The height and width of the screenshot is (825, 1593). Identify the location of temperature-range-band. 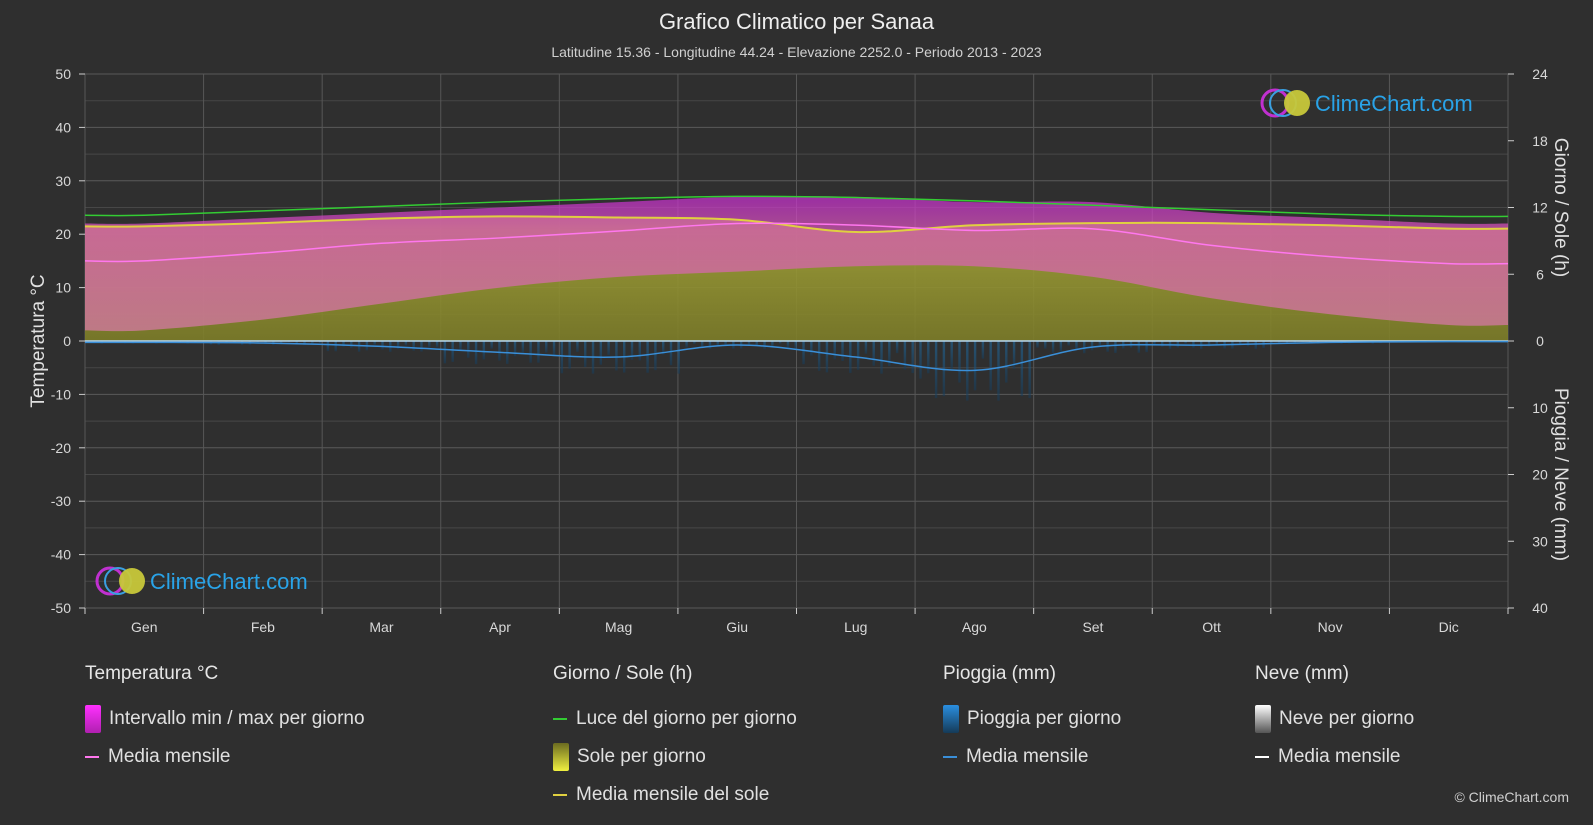
(796, 264).